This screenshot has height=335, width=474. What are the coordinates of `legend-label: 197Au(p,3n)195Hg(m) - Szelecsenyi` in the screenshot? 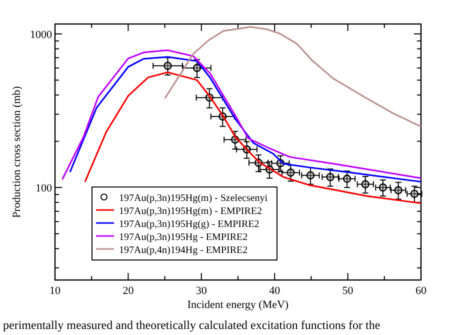 It's located at (193, 198).